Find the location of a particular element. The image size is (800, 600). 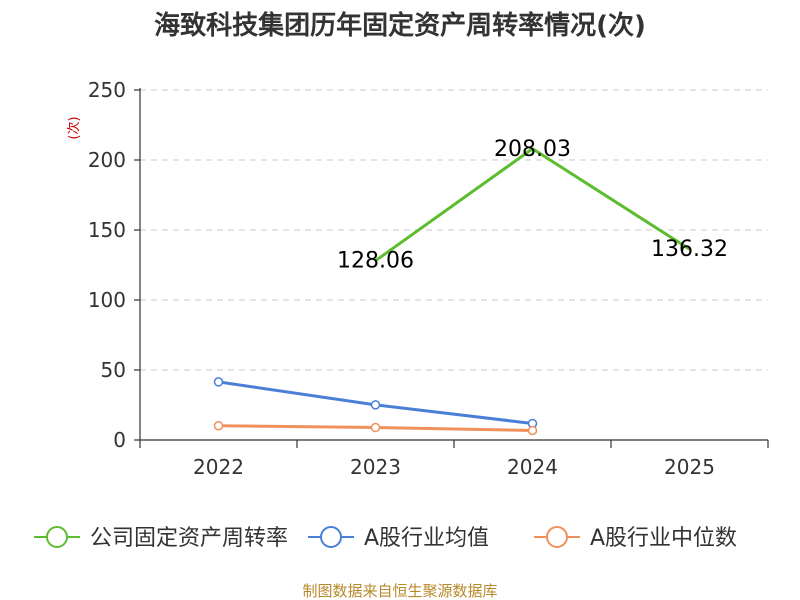

legend-item-0: 公司固定资产周转率 is located at coordinates (161, 538).